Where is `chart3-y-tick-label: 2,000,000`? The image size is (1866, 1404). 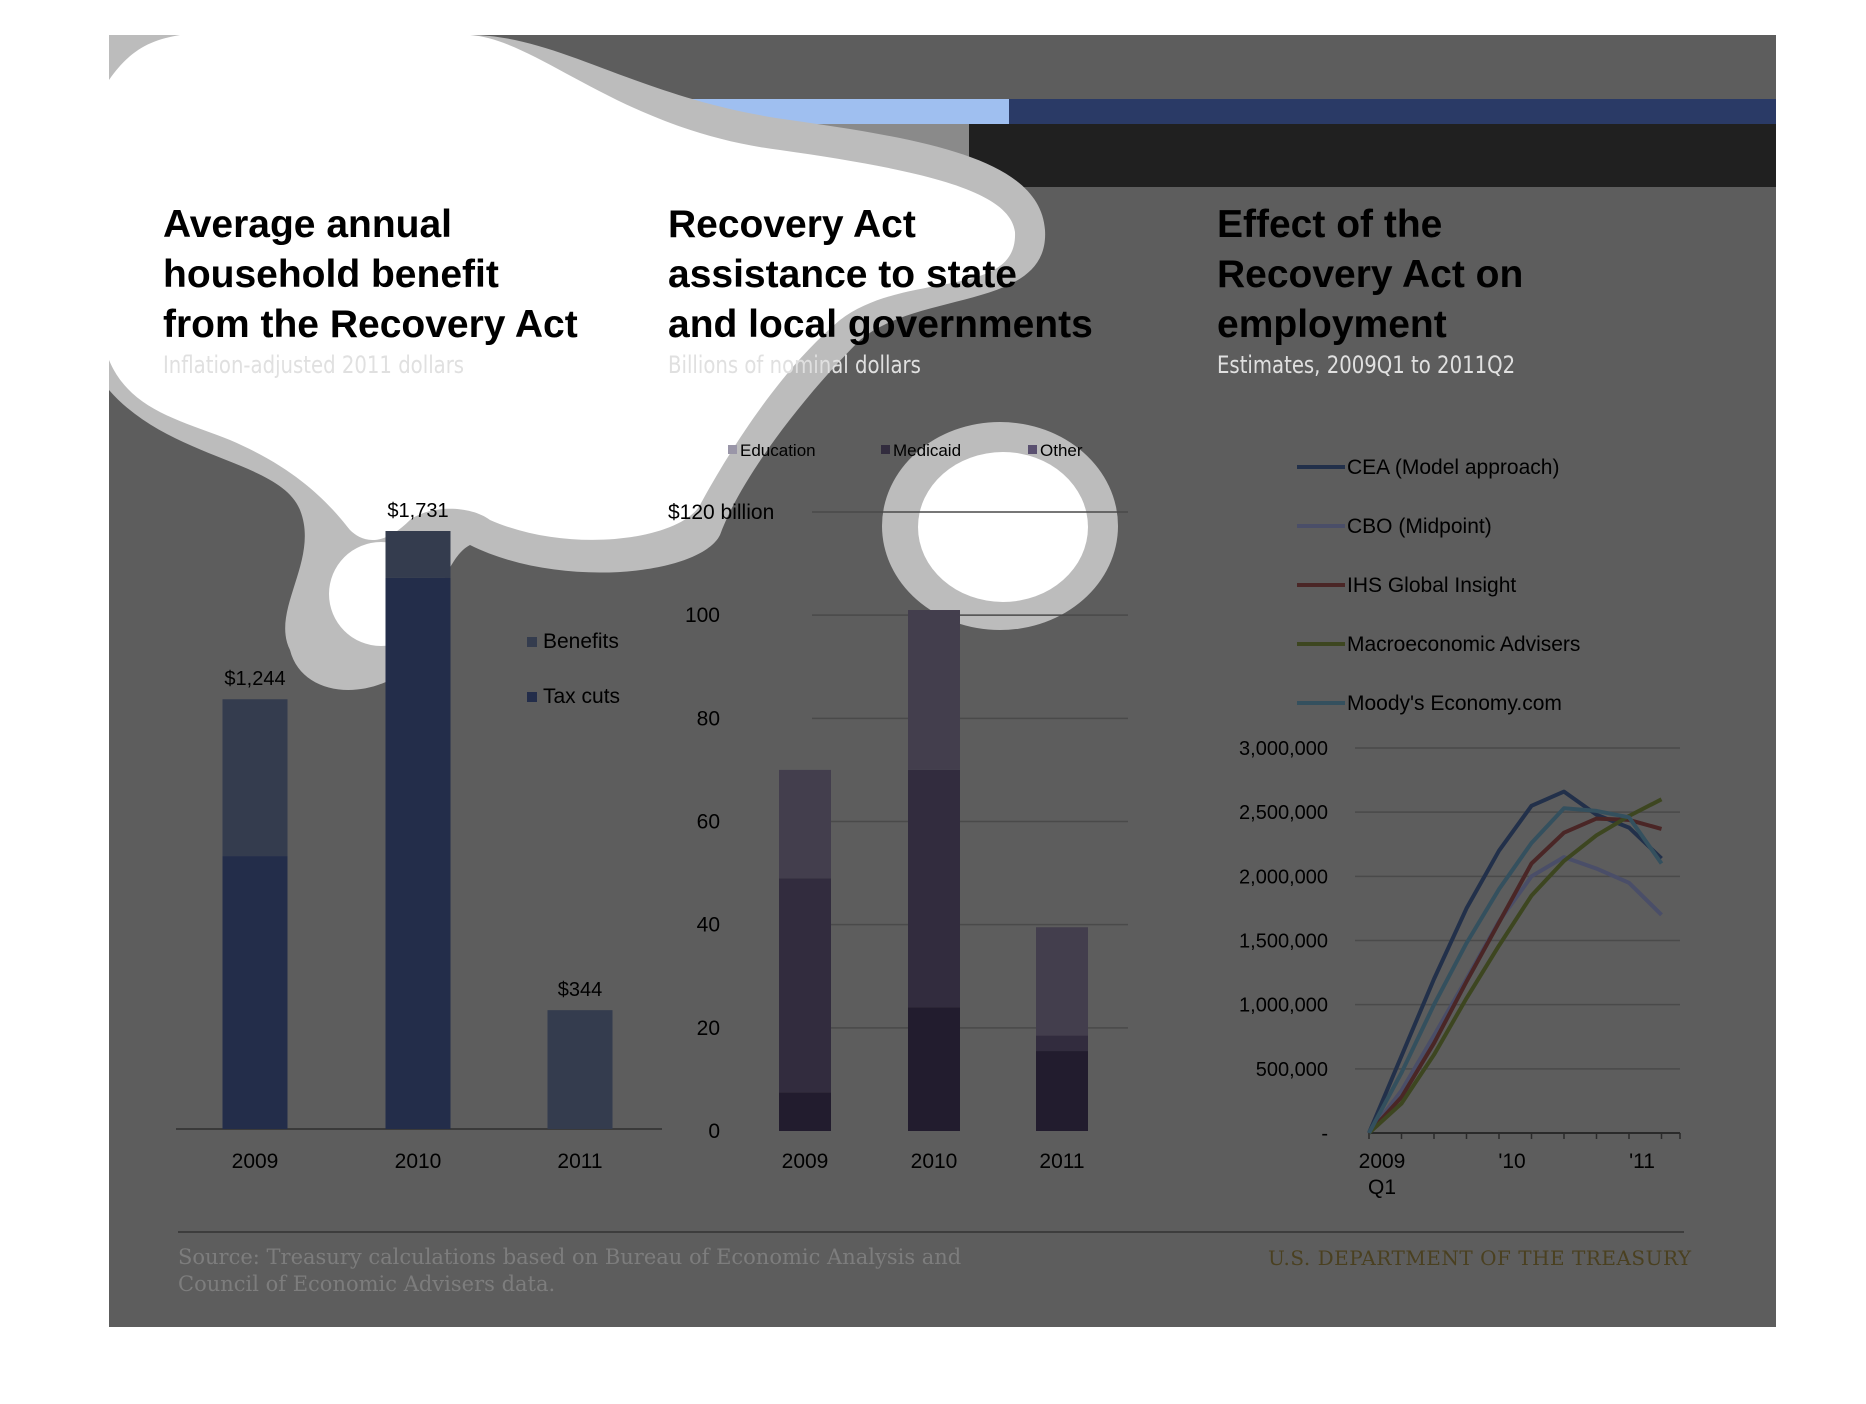
chart3-y-tick-label: 2,000,000 is located at coordinates (1283, 877).